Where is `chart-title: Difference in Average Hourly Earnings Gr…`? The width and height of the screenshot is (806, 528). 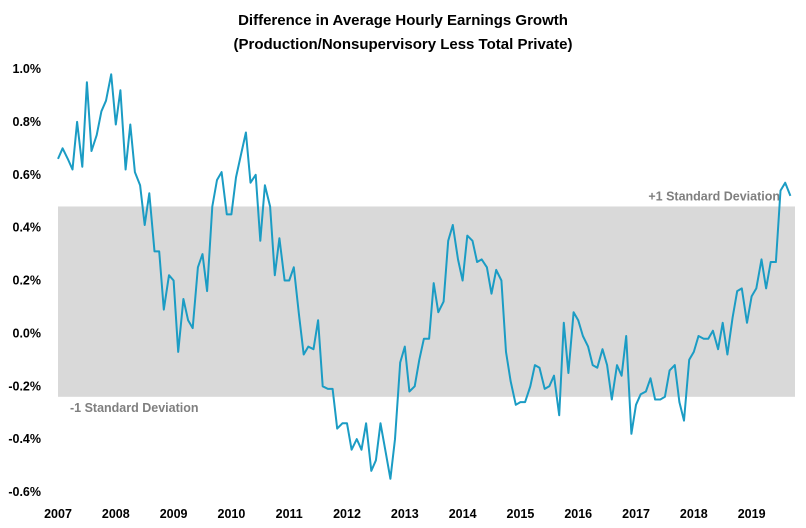
chart-title: Difference in Average Hourly Earnings Gr… is located at coordinates (403, 20).